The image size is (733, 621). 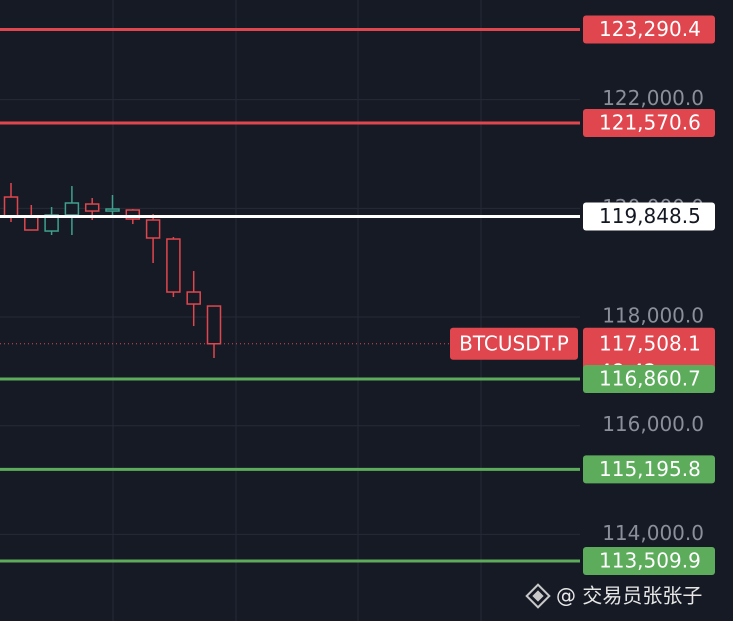 What do you see at coordinates (538, 596) in the screenshot?
I see `watermark-logo` at bounding box center [538, 596].